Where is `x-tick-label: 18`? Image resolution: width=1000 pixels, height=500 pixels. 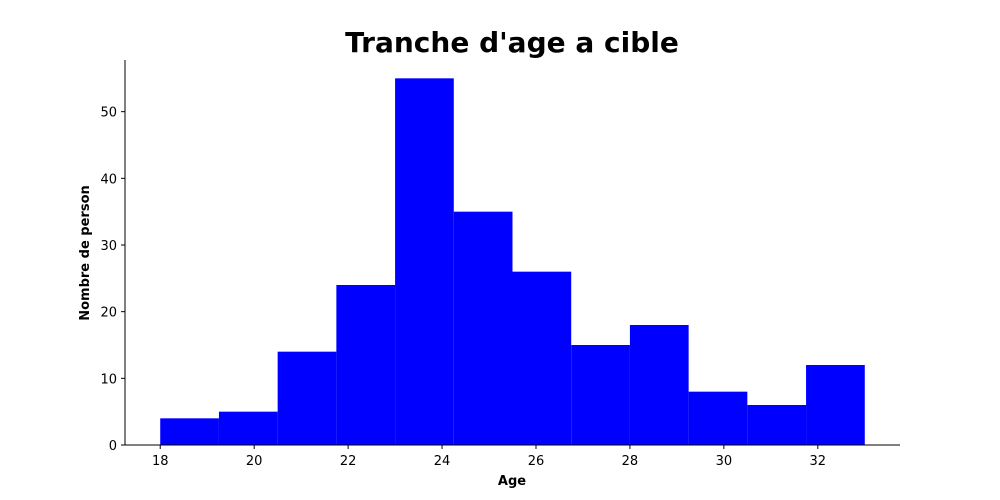
x-tick-label: 18 is located at coordinates (160, 461).